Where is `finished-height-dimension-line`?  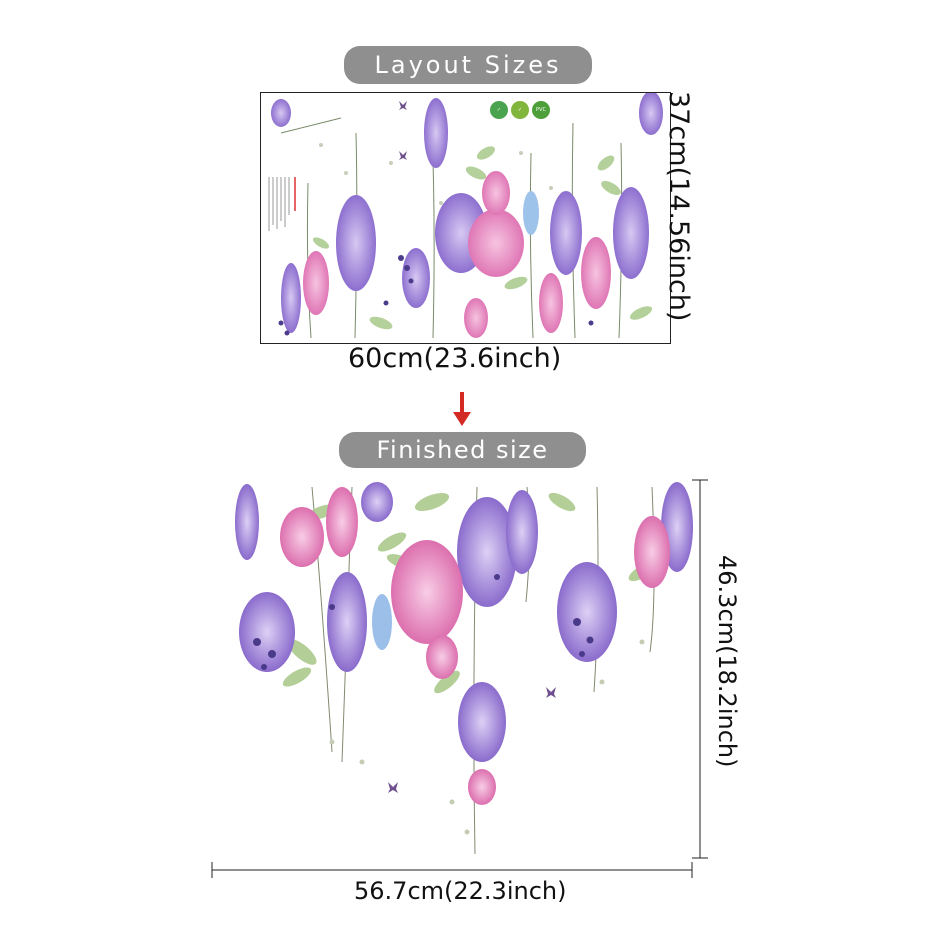
finished-height-dimension-line is located at coordinates (700, 669).